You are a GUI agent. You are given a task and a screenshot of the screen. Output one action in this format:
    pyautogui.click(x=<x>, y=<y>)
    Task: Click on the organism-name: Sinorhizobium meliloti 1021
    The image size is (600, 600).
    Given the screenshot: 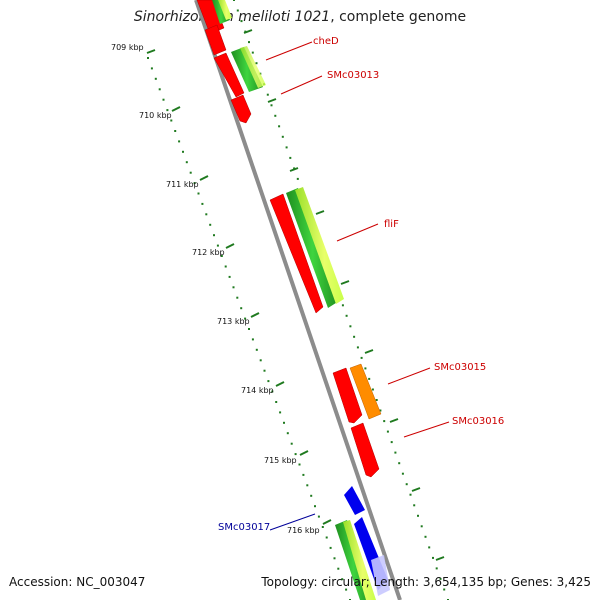 What is the action you would take?
    pyautogui.click(x=232, y=17)
    